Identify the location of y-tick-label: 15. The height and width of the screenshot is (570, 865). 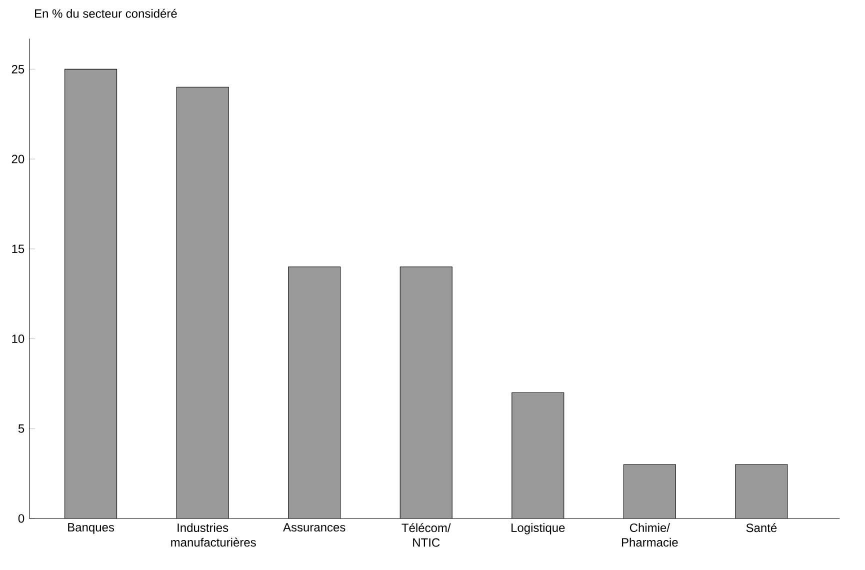
(18, 248).